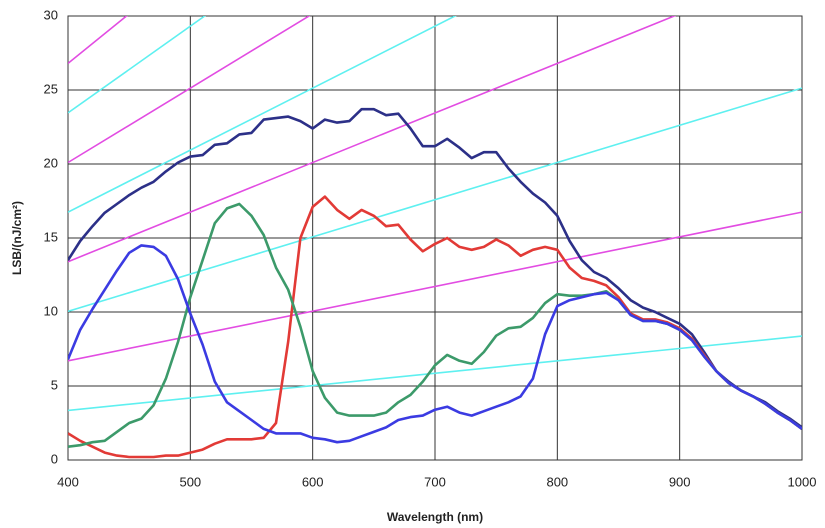 The width and height of the screenshot is (825, 528). Describe the element at coordinates (313, 481) in the screenshot. I see `x-tick-label: 600` at that location.